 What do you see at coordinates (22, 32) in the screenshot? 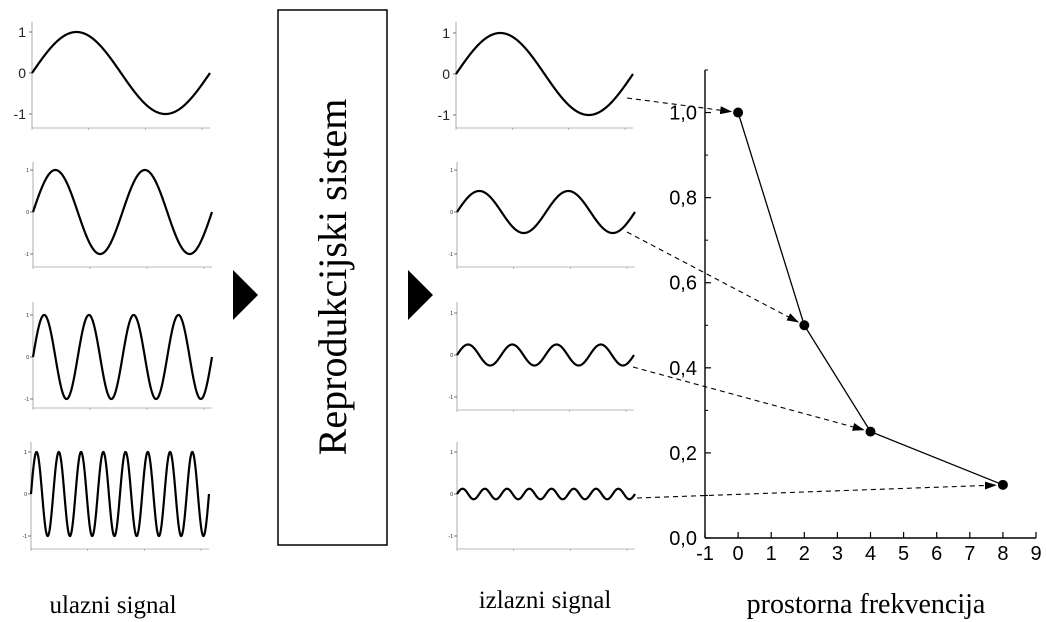
I see `input-signal-panel-1-y-tick-label: 1` at bounding box center [22, 32].